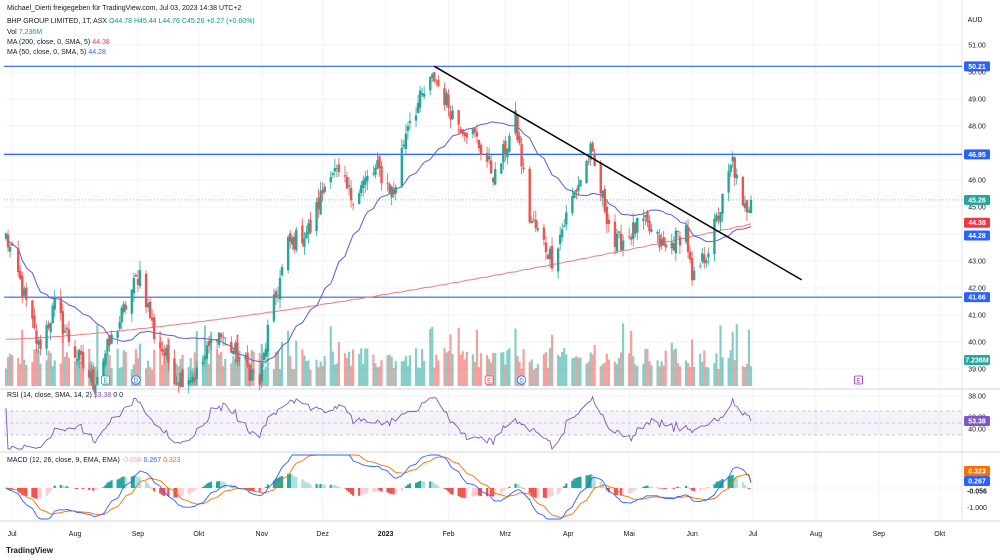 The image size is (1000, 560). Describe the element at coordinates (378, 422) in the screenshot. I see `rsi-line` at that location.